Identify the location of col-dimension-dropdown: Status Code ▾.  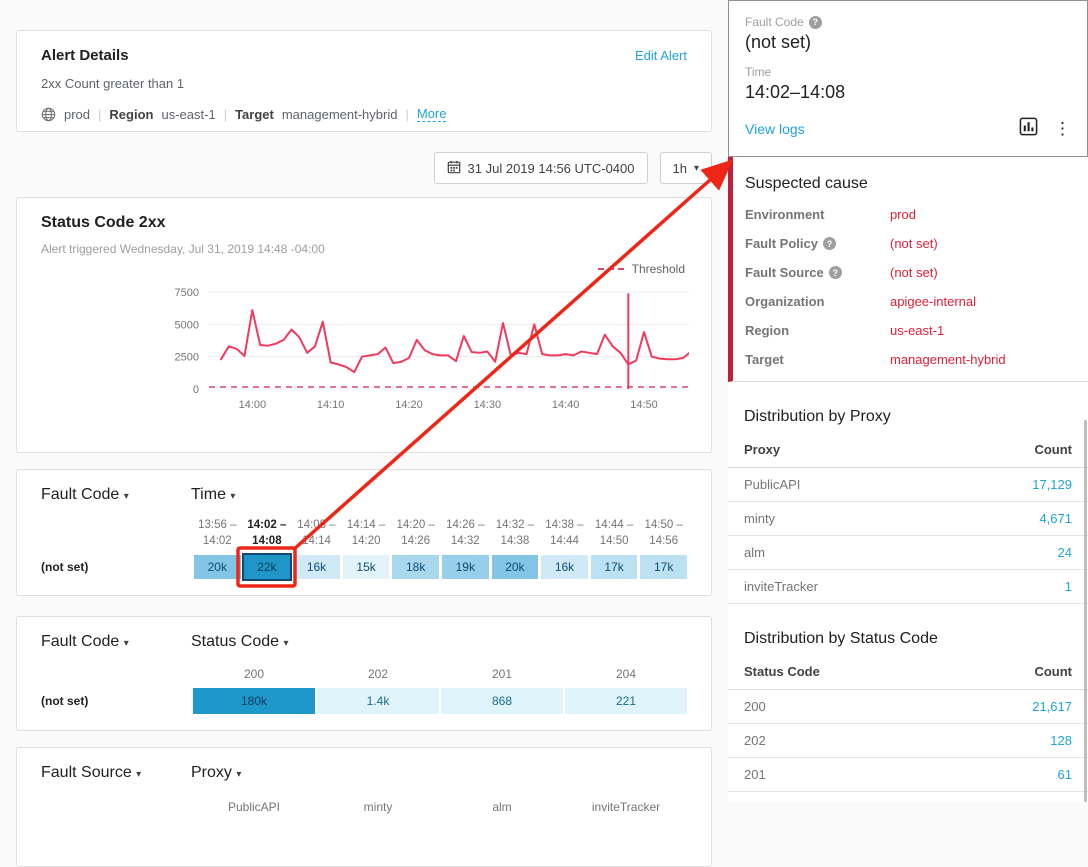
(240, 642).